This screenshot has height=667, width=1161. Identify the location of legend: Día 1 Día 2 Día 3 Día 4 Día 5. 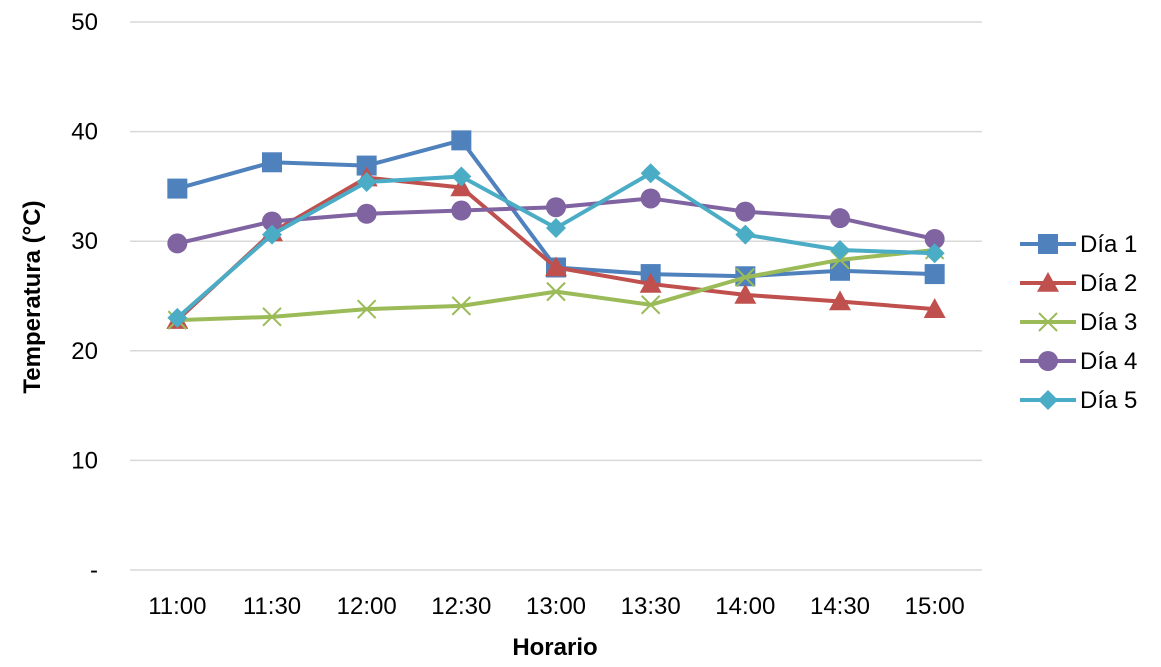
(1078, 322).